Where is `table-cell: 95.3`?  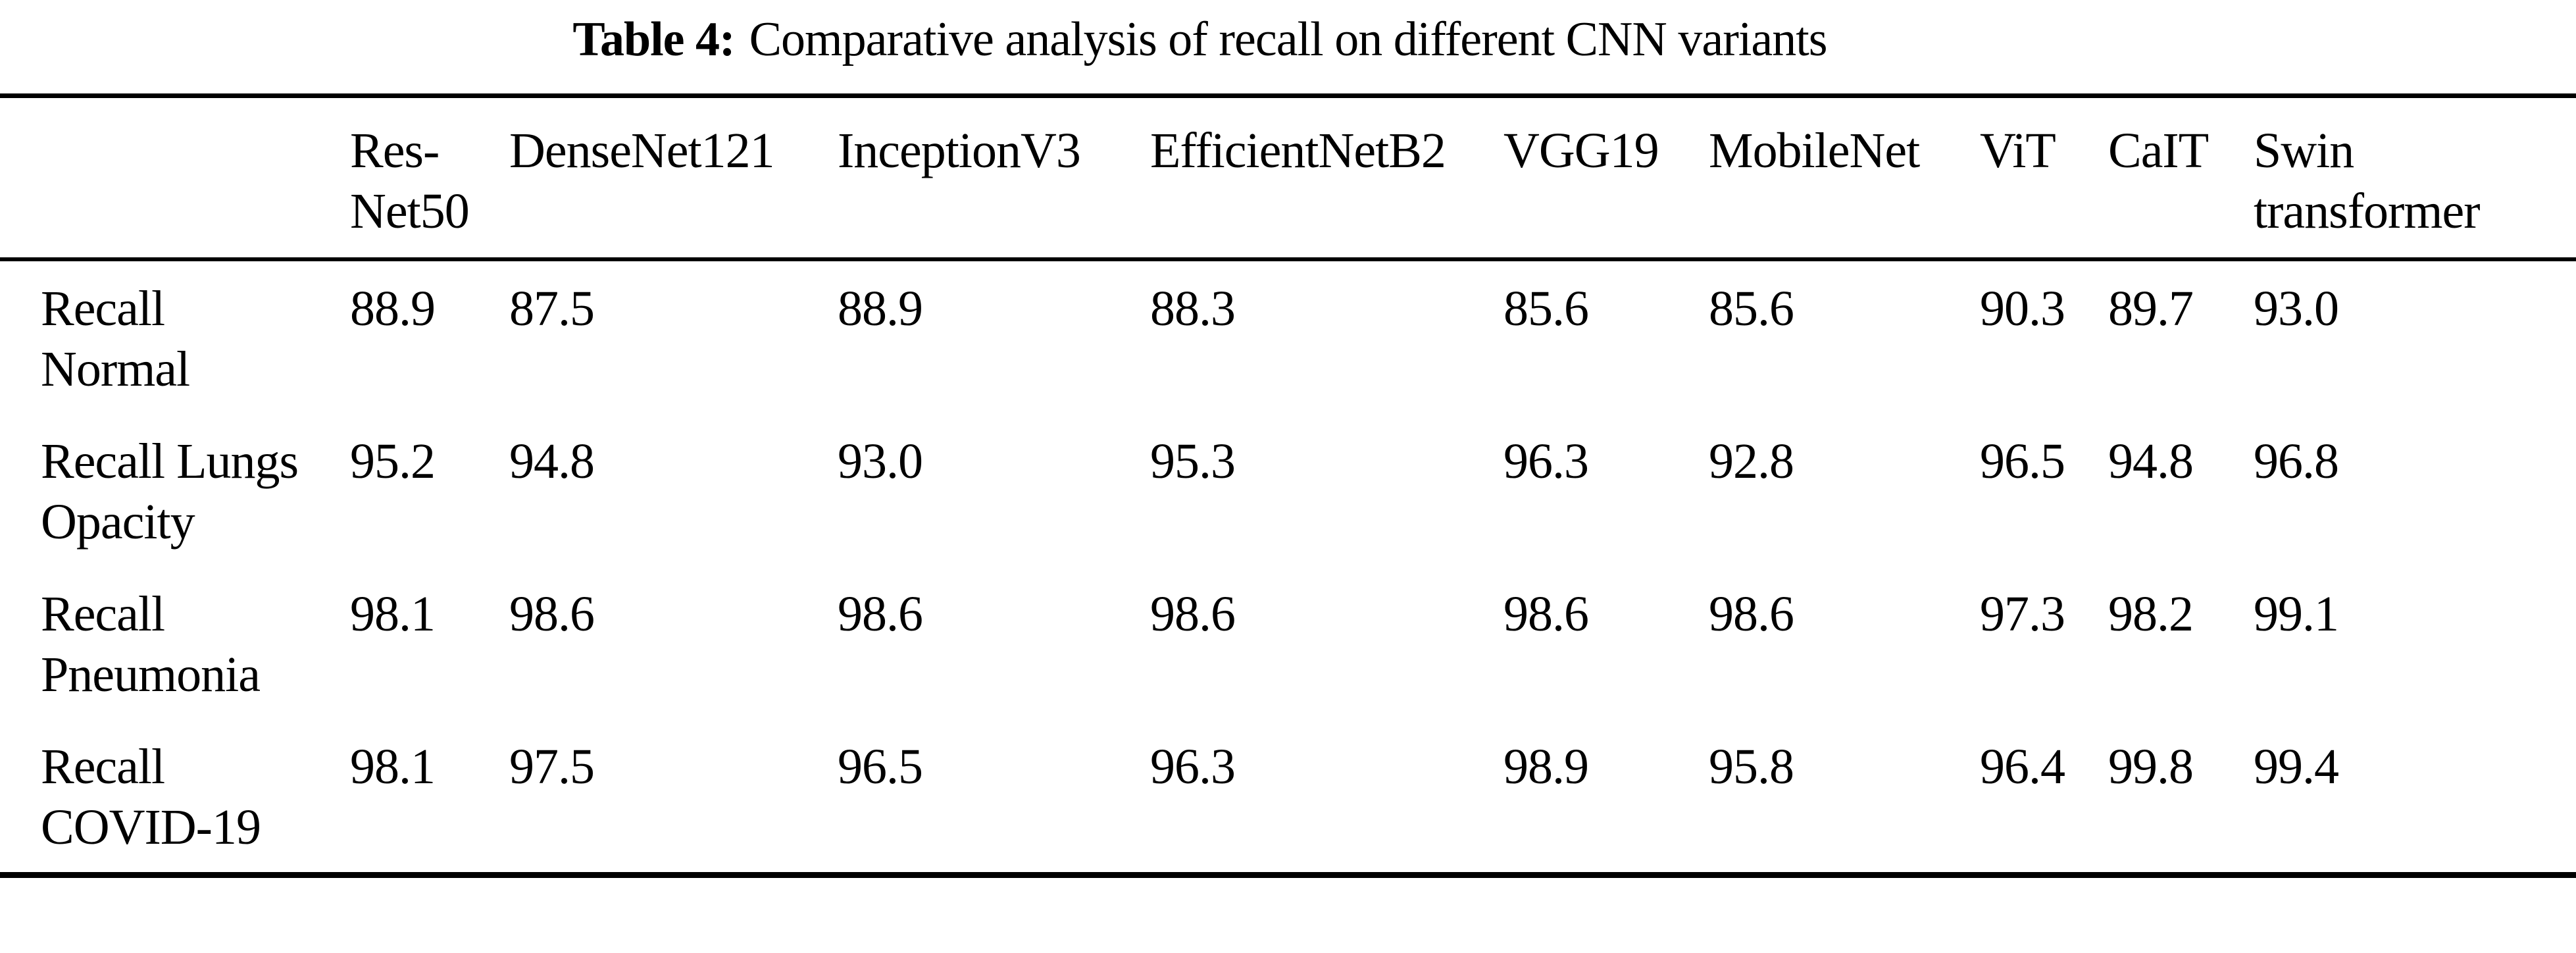 table-cell: 95.3 is located at coordinates (1193, 461).